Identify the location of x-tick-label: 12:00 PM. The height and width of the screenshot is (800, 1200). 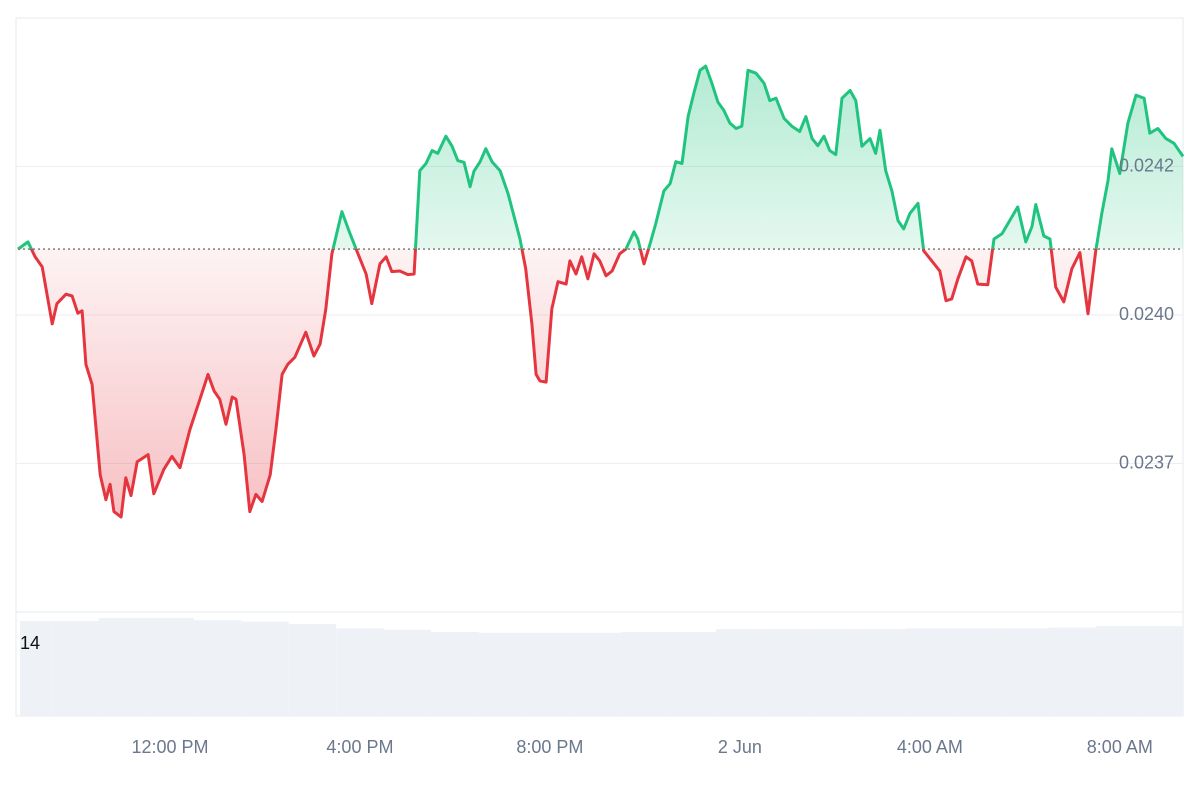
(169, 747).